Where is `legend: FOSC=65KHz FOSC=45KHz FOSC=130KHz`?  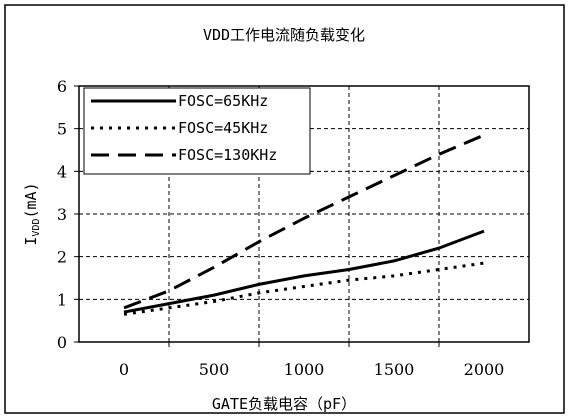
legend: FOSC=65KHz FOSC=45KHz FOSC=130KHz is located at coordinates (197, 131).